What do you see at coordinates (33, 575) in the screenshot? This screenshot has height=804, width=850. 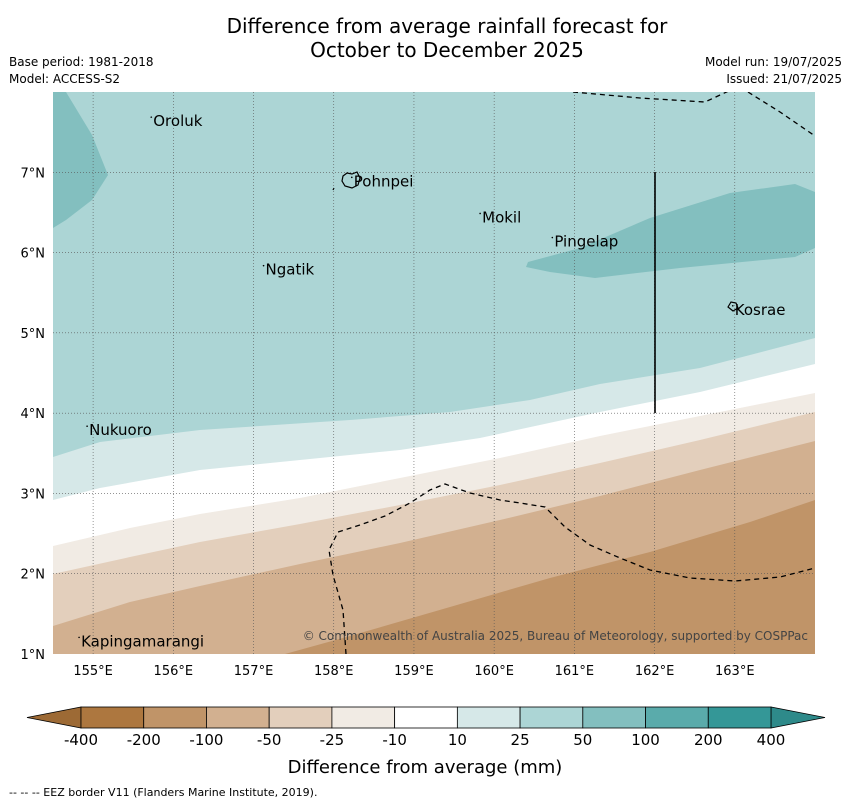 I see `lat-tick-label: 2°N` at bounding box center [33, 575].